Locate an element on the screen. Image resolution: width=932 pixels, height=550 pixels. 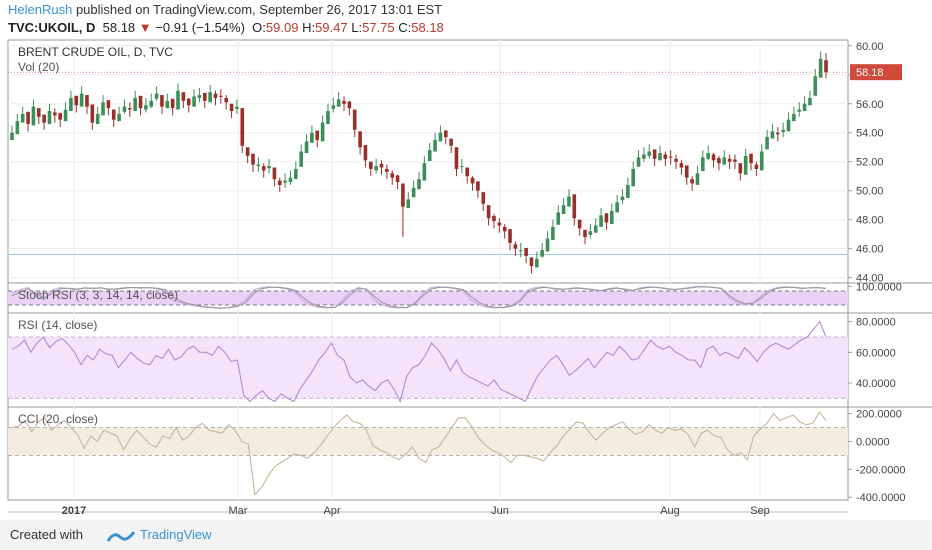
y-tick-label: 100.0000 is located at coordinates (879, 287).